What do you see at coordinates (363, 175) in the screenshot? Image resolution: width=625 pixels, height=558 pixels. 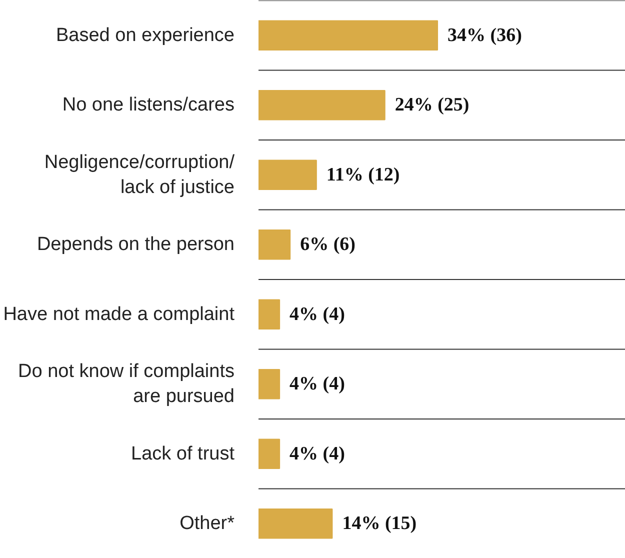 I see `data-label: 11% (12)` at bounding box center [363, 175].